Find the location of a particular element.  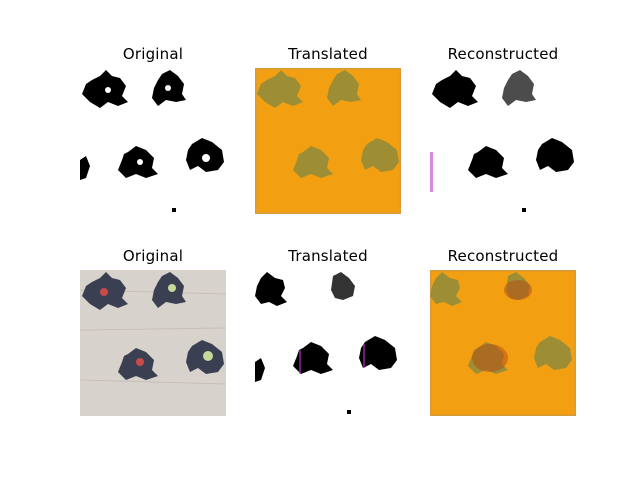

panel-title-r1c2: Translated is located at coordinates (328, 54).